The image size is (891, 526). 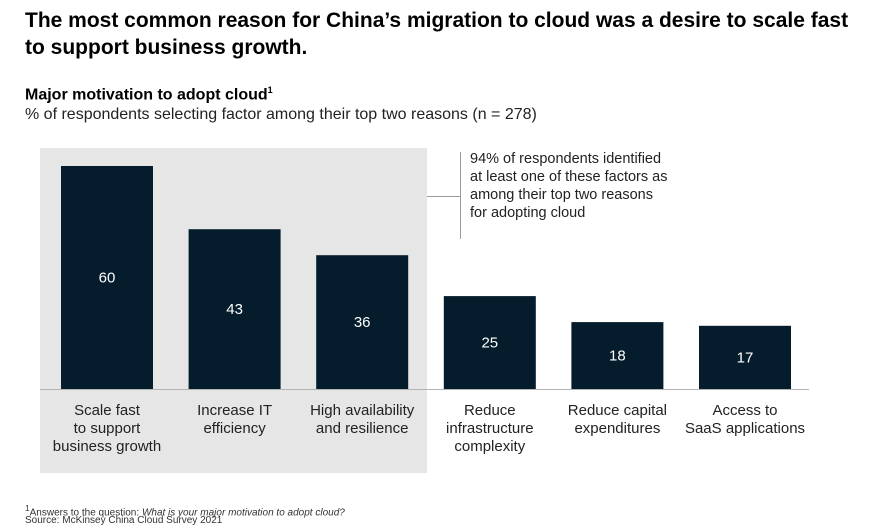 I want to click on category-label-5: Access to SaaS applications, so click(x=745, y=420).